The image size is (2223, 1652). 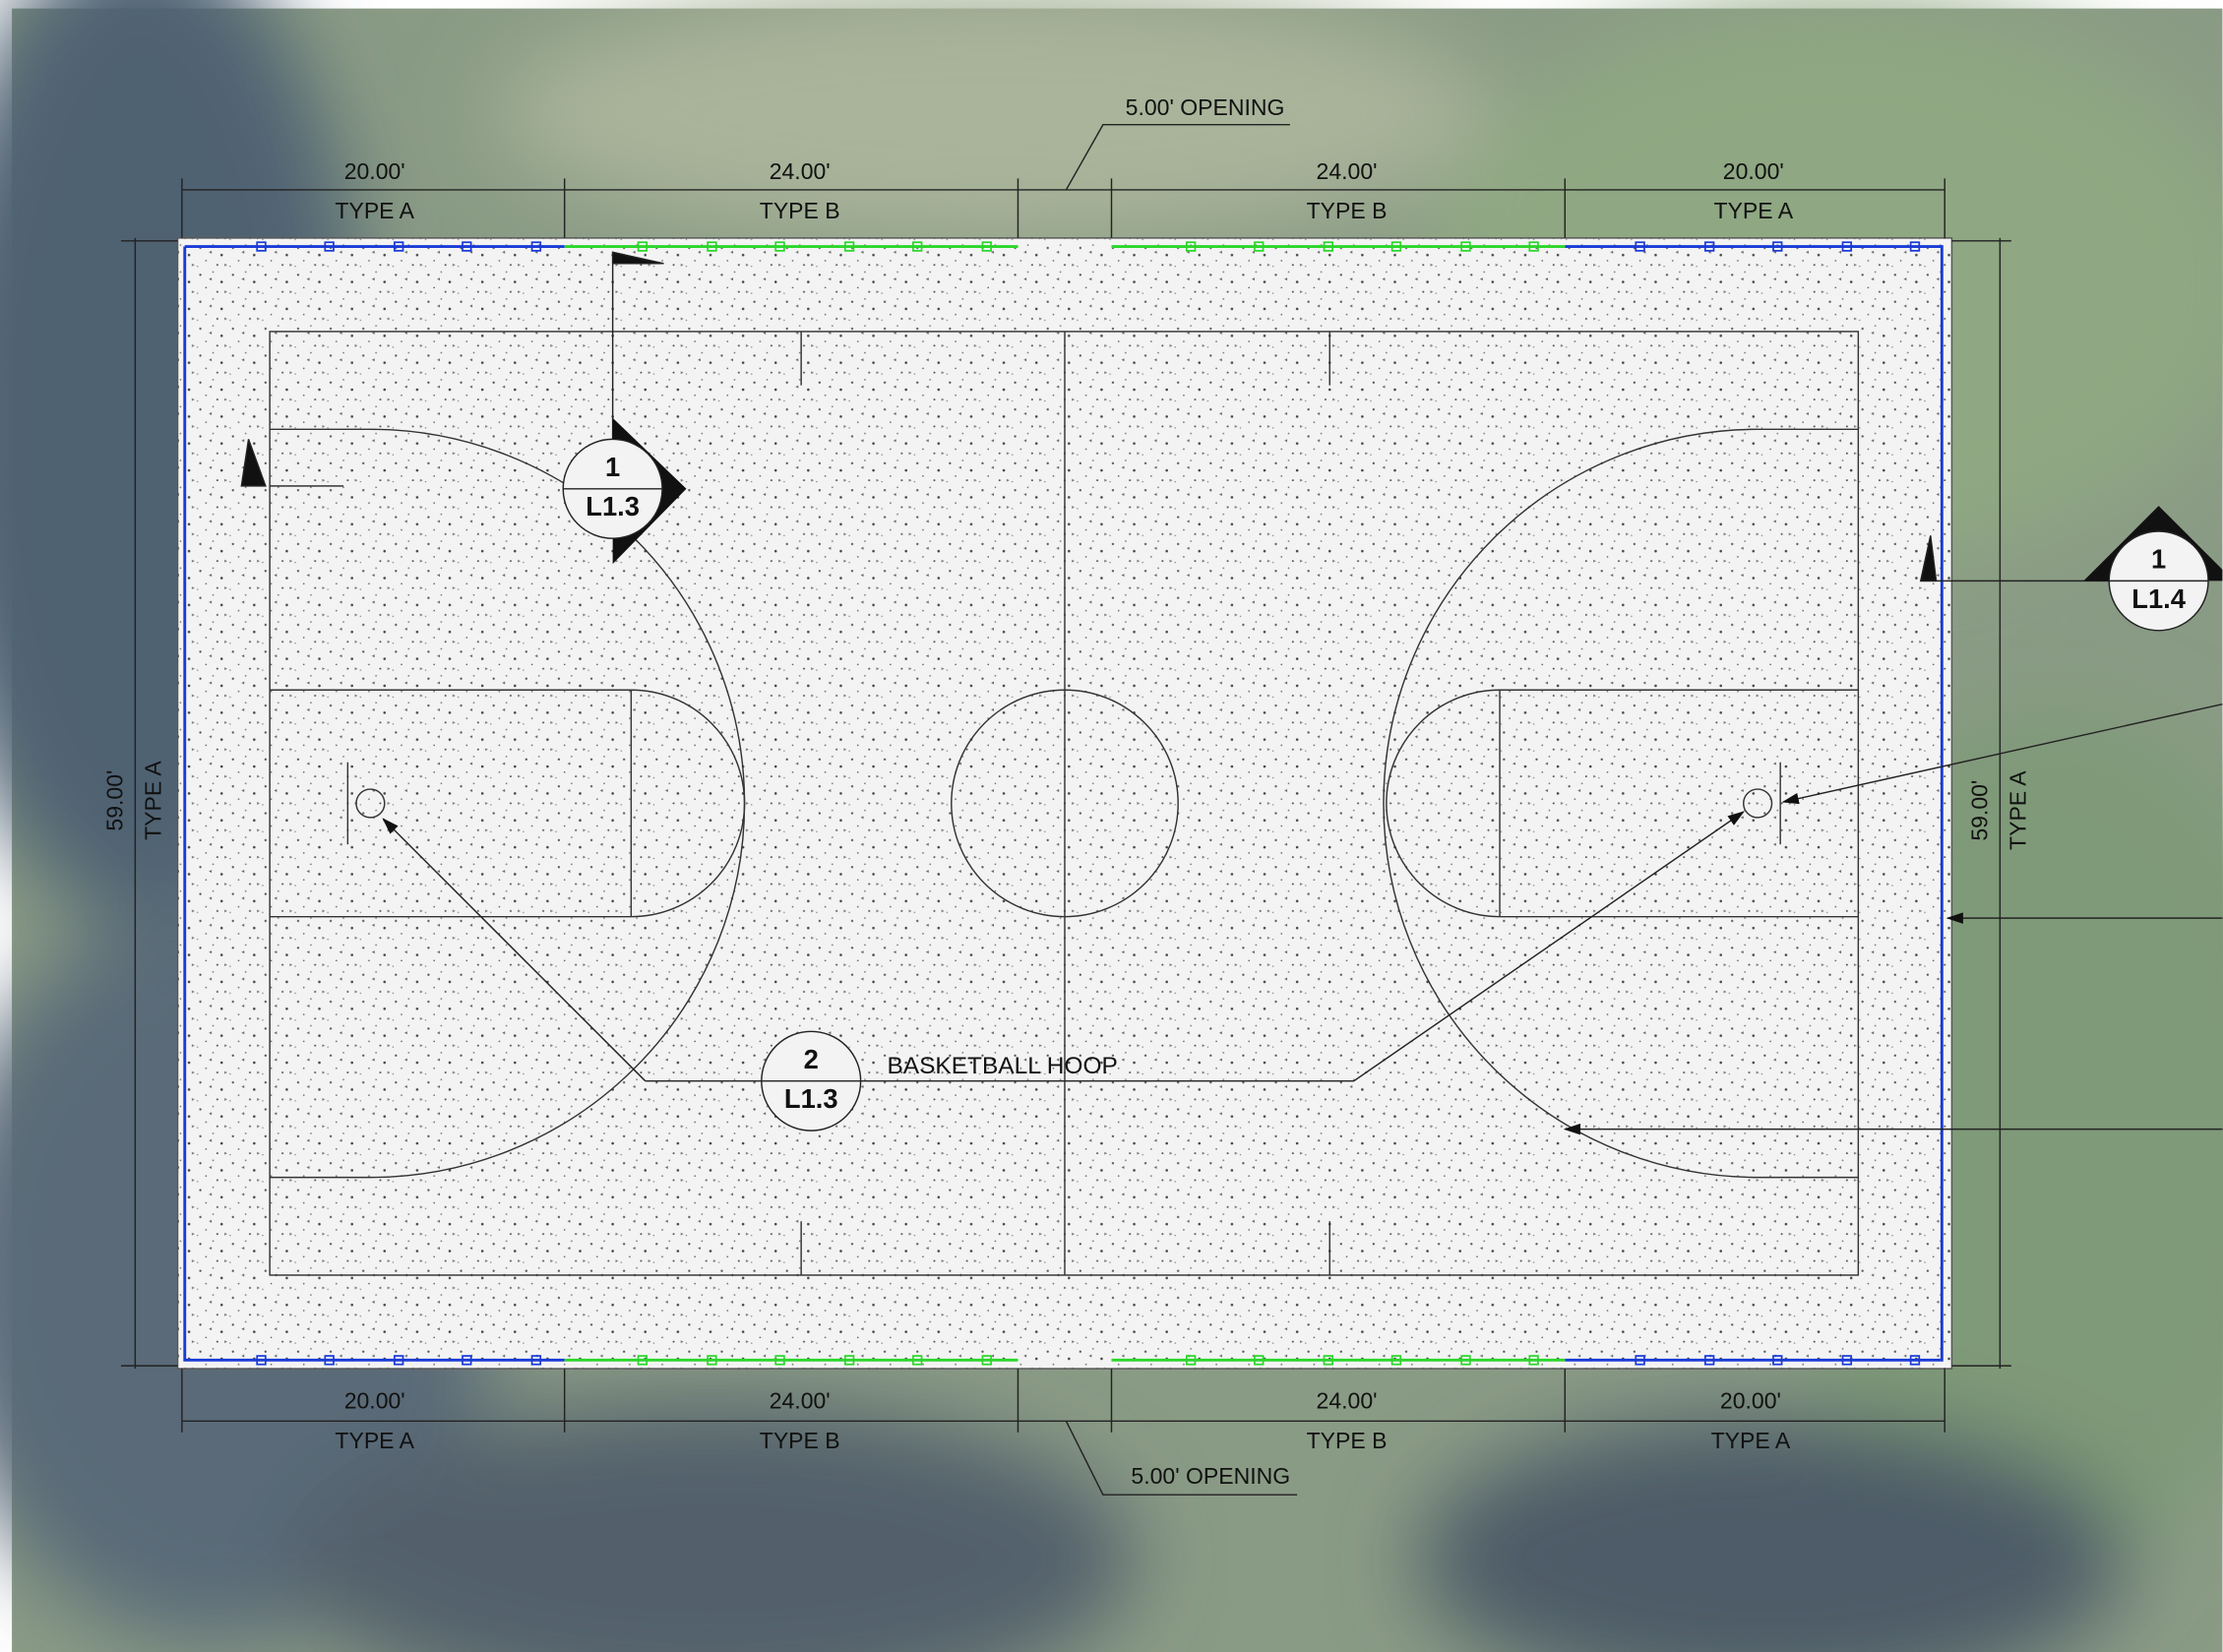 I want to click on callout-number: 2, so click(x=811, y=1059).